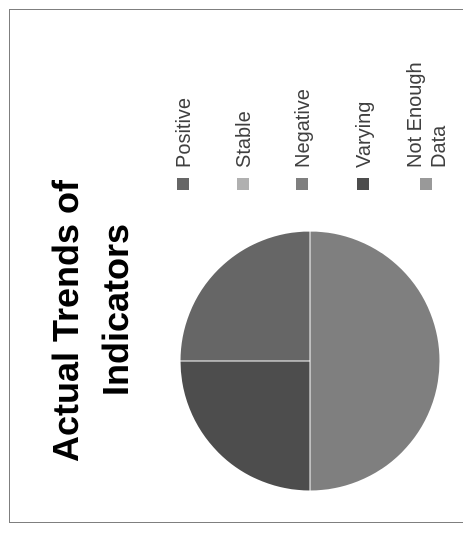  I want to click on pie-slice-positive, so click(245, 296).